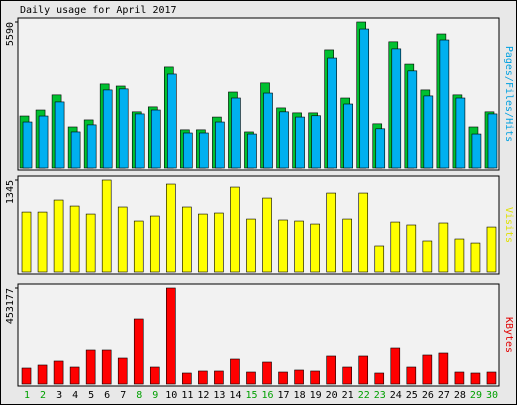 This screenshot has height=405, width=517. Describe the element at coordinates (492, 395) in the screenshot. I see `x-tick-label: 30` at that location.